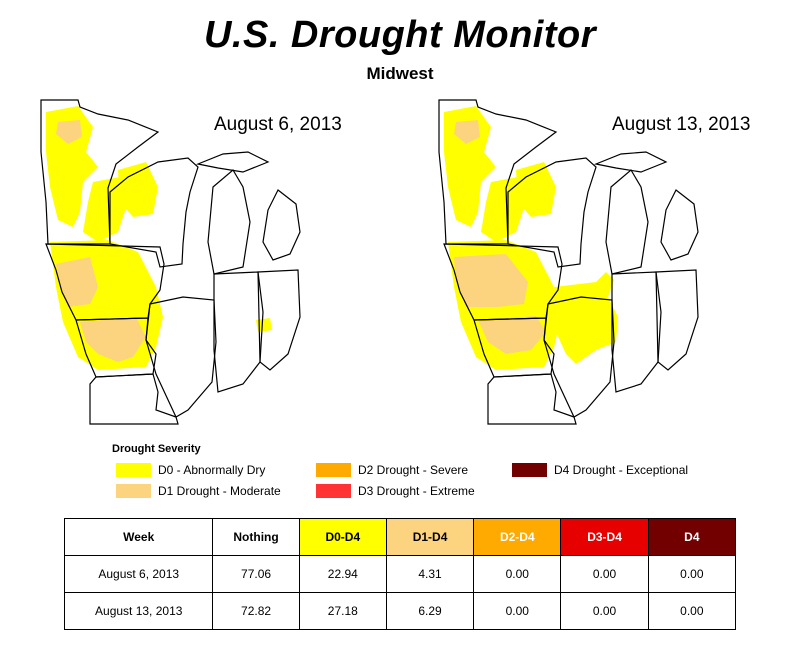 This screenshot has width=800, height=650. Describe the element at coordinates (413, 470) in the screenshot. I see `legend-label: D2 Drought - Severe` at that location.